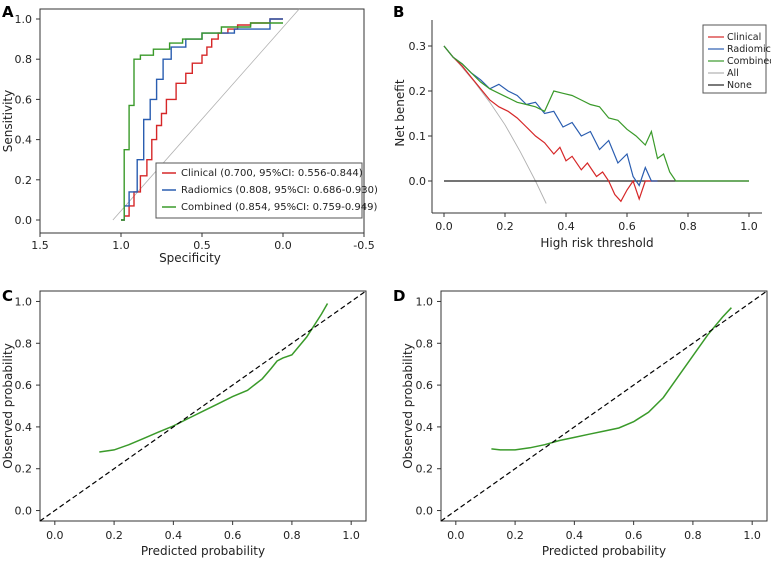 Image resolution: width=771 pixels, height=561 pixels. I want to click on roc-reference-layer, so click(206, 114).